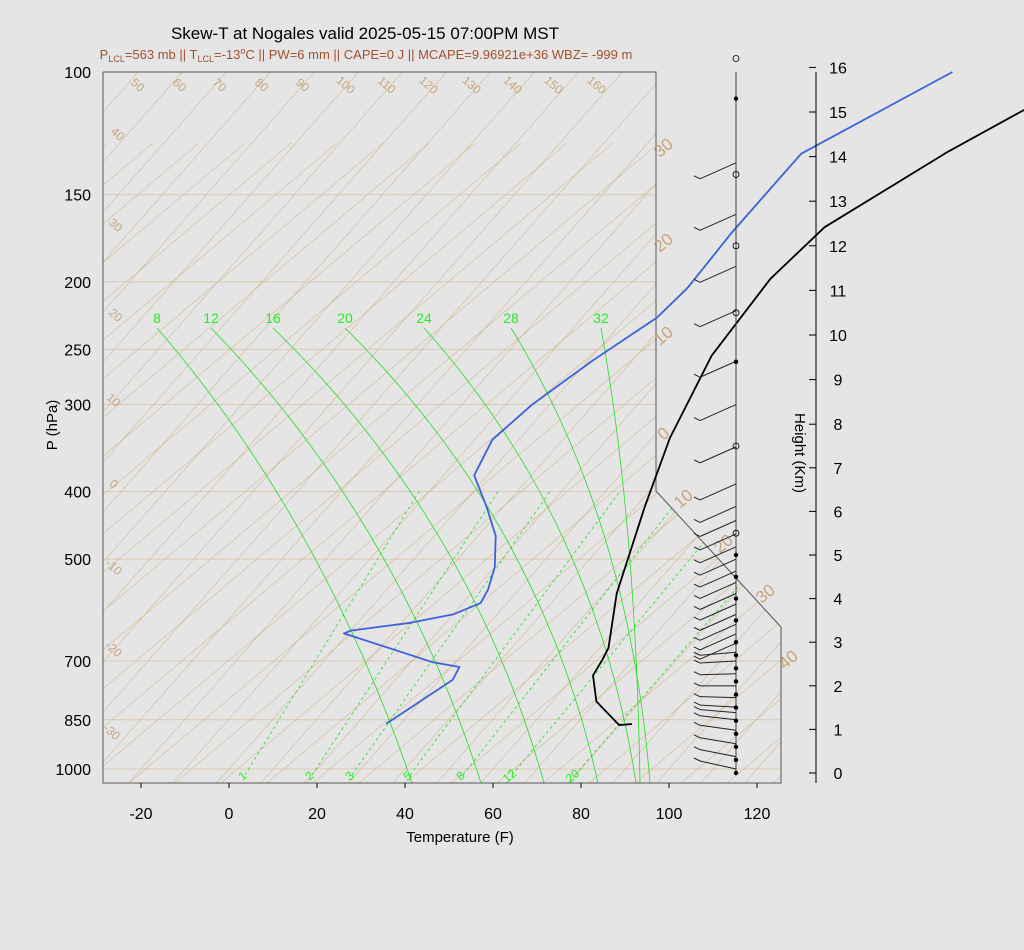  What do you see at coordinates (77, 406) in the screenshot?
I see `pressure-tick-label: 300` at bounding box center [77, 406].